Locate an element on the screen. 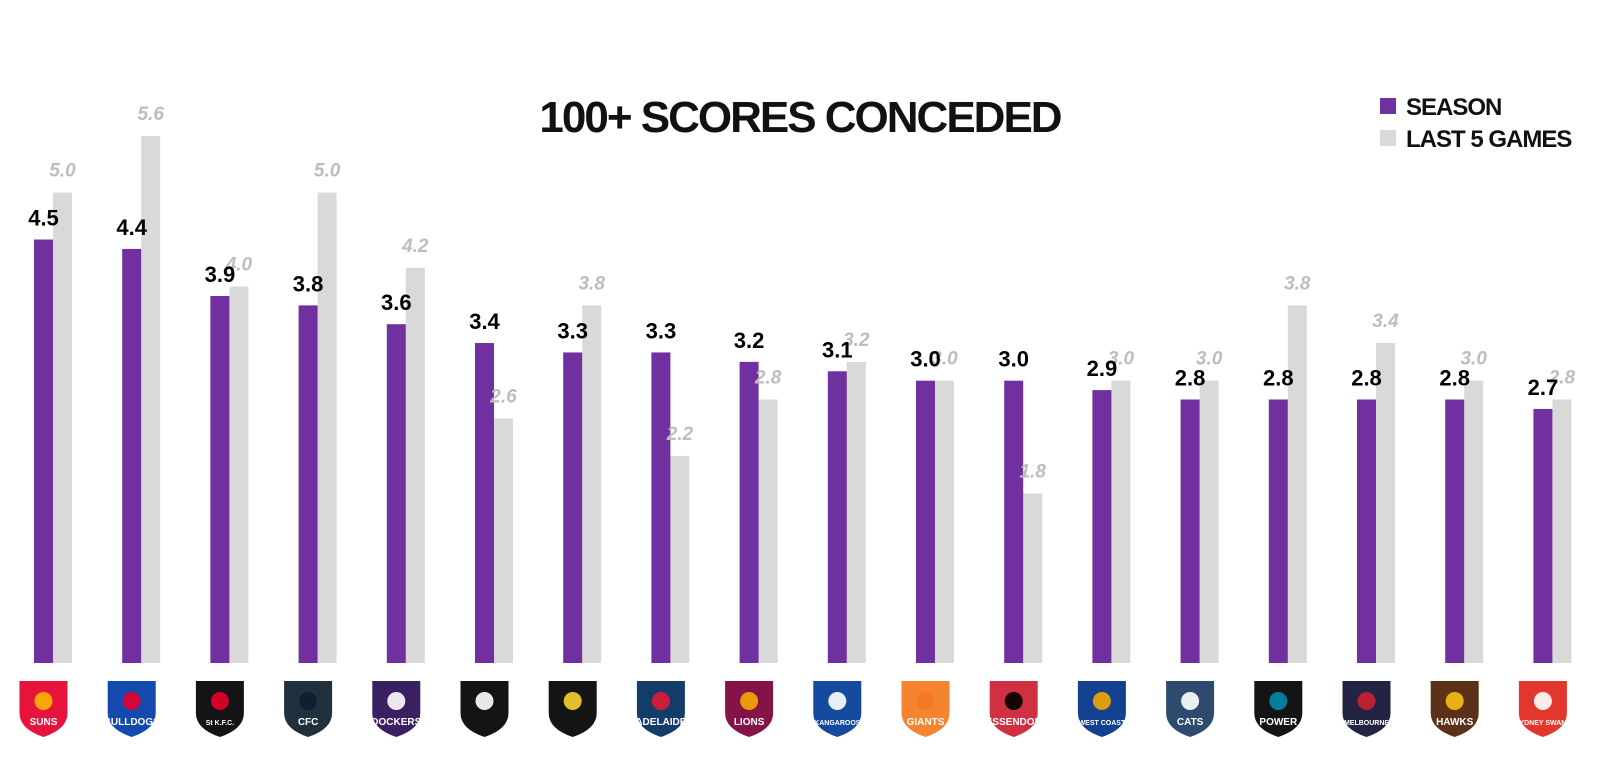 This screenshot has width=1600, height=764. data-label-season-kangaroos: 3.1 is located at coordinates (837, 349).